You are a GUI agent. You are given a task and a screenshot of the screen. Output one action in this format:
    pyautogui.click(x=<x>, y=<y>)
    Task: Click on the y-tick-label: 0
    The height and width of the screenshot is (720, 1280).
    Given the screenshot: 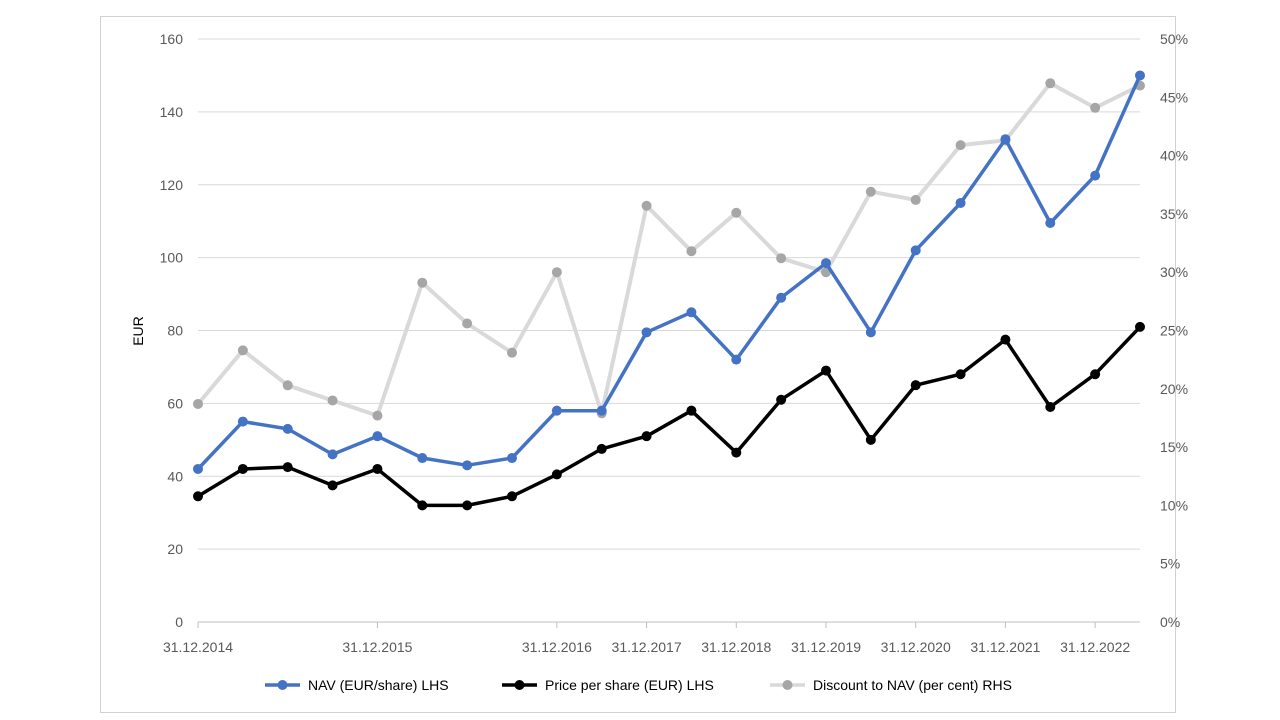 What is the action you would take?
    pyautogui.click(x=179, y=622)
    